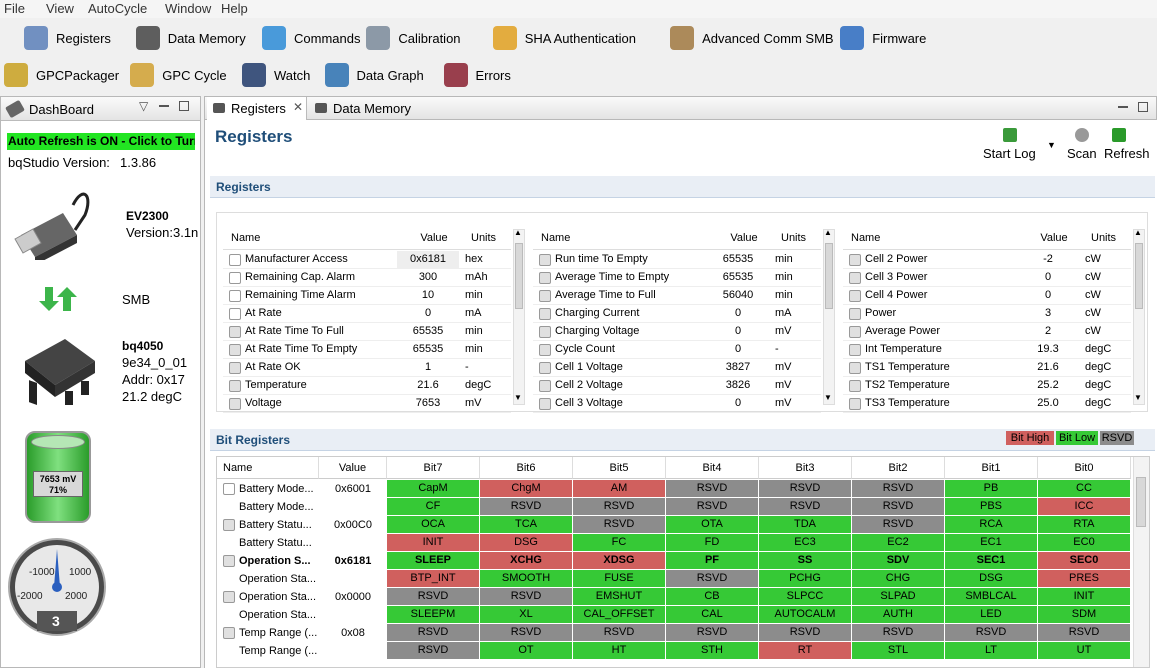  Describe the element at coordinates (273, 367) in the screenshot. I see `register-name: At Rate OK` at that location.